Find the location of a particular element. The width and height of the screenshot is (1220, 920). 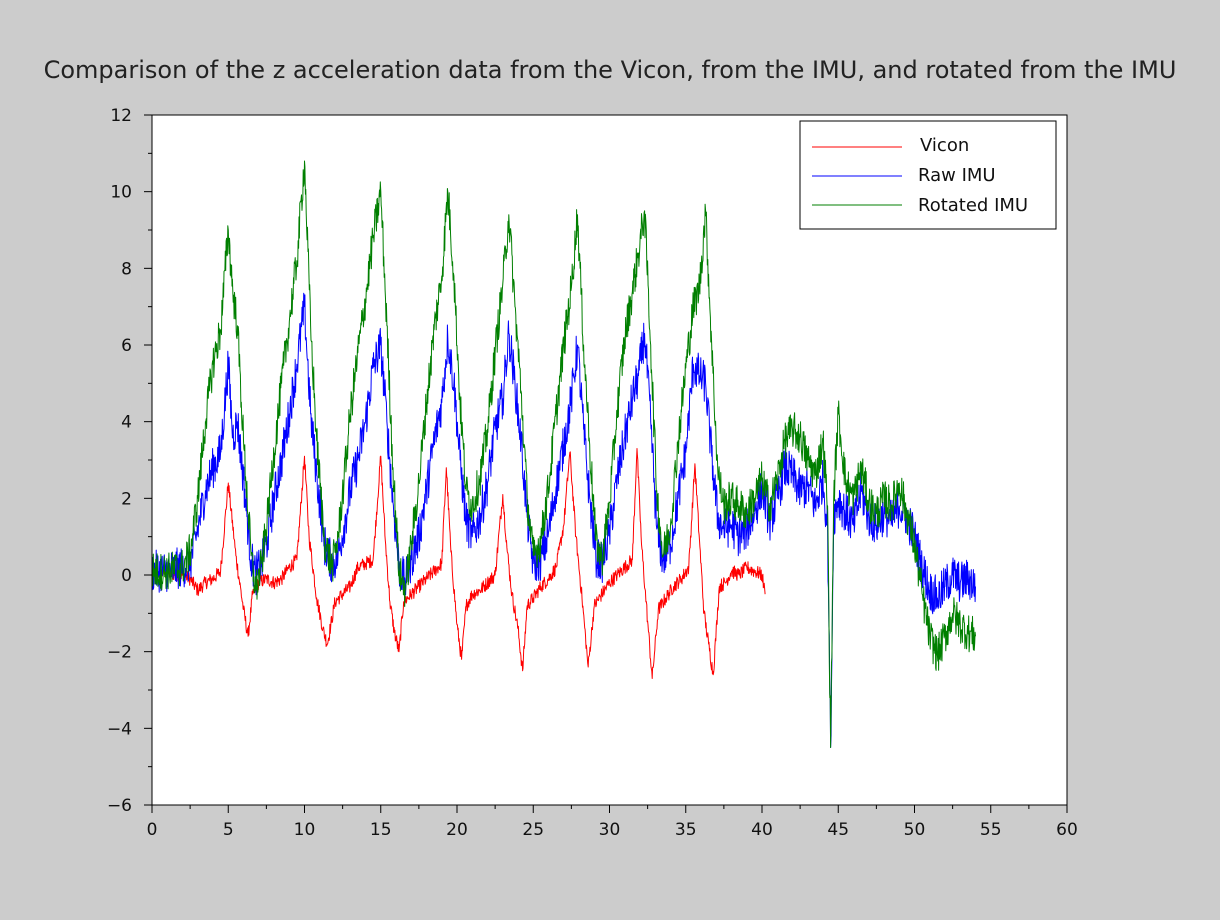

y-tick-label: 10 is located at coordinates (121, 193).